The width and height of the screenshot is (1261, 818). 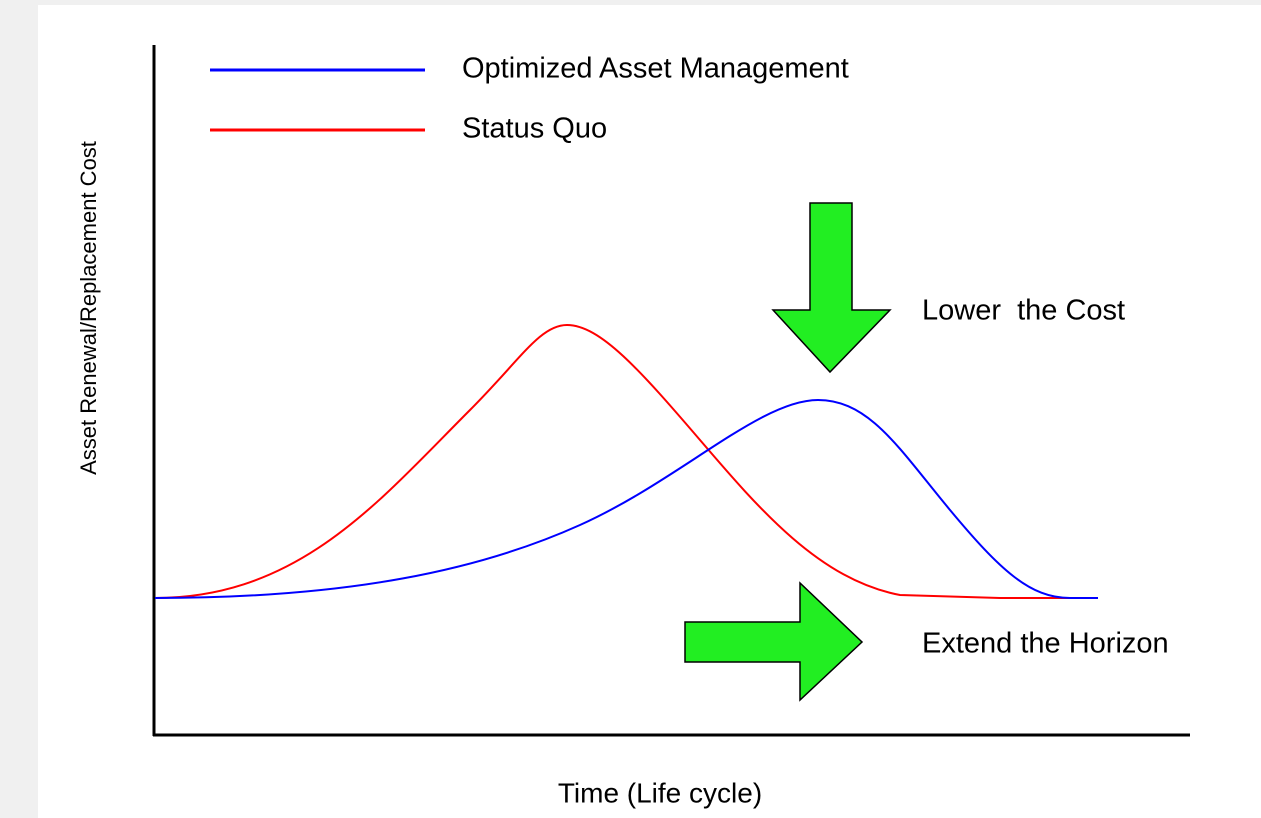 I want to click on annotation: Extend the Horizon, so click(x=1045, y=644).